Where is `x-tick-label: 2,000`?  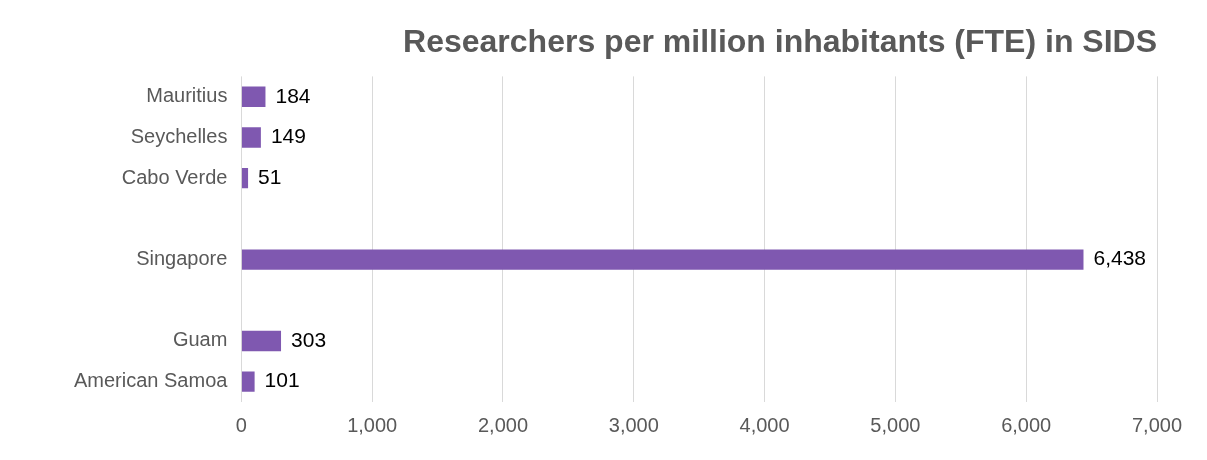 x-tick-label: 2,000 is located at coordinates (503, 424).